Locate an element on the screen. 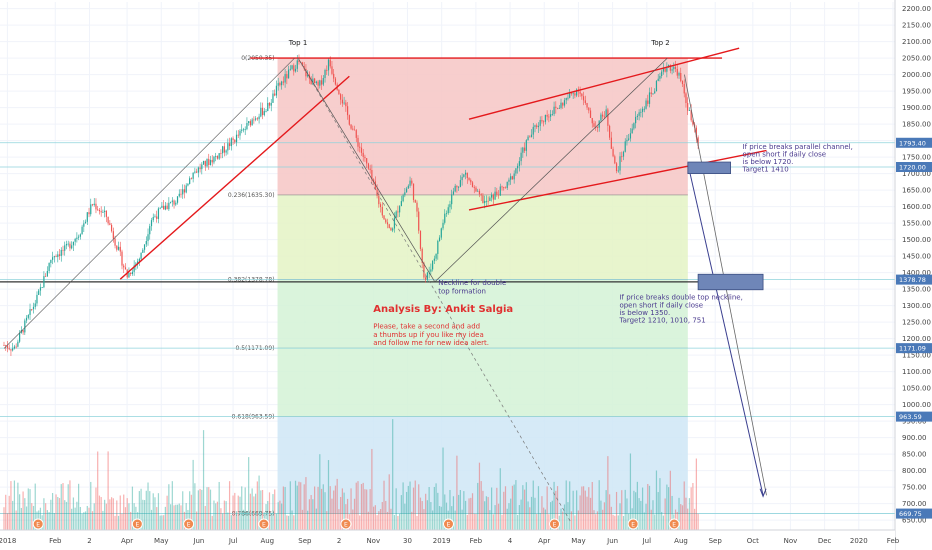 The width and height of the screenshot is (932, 550). y-tick-label: 1150.00 is located at coordinates (916, 356).